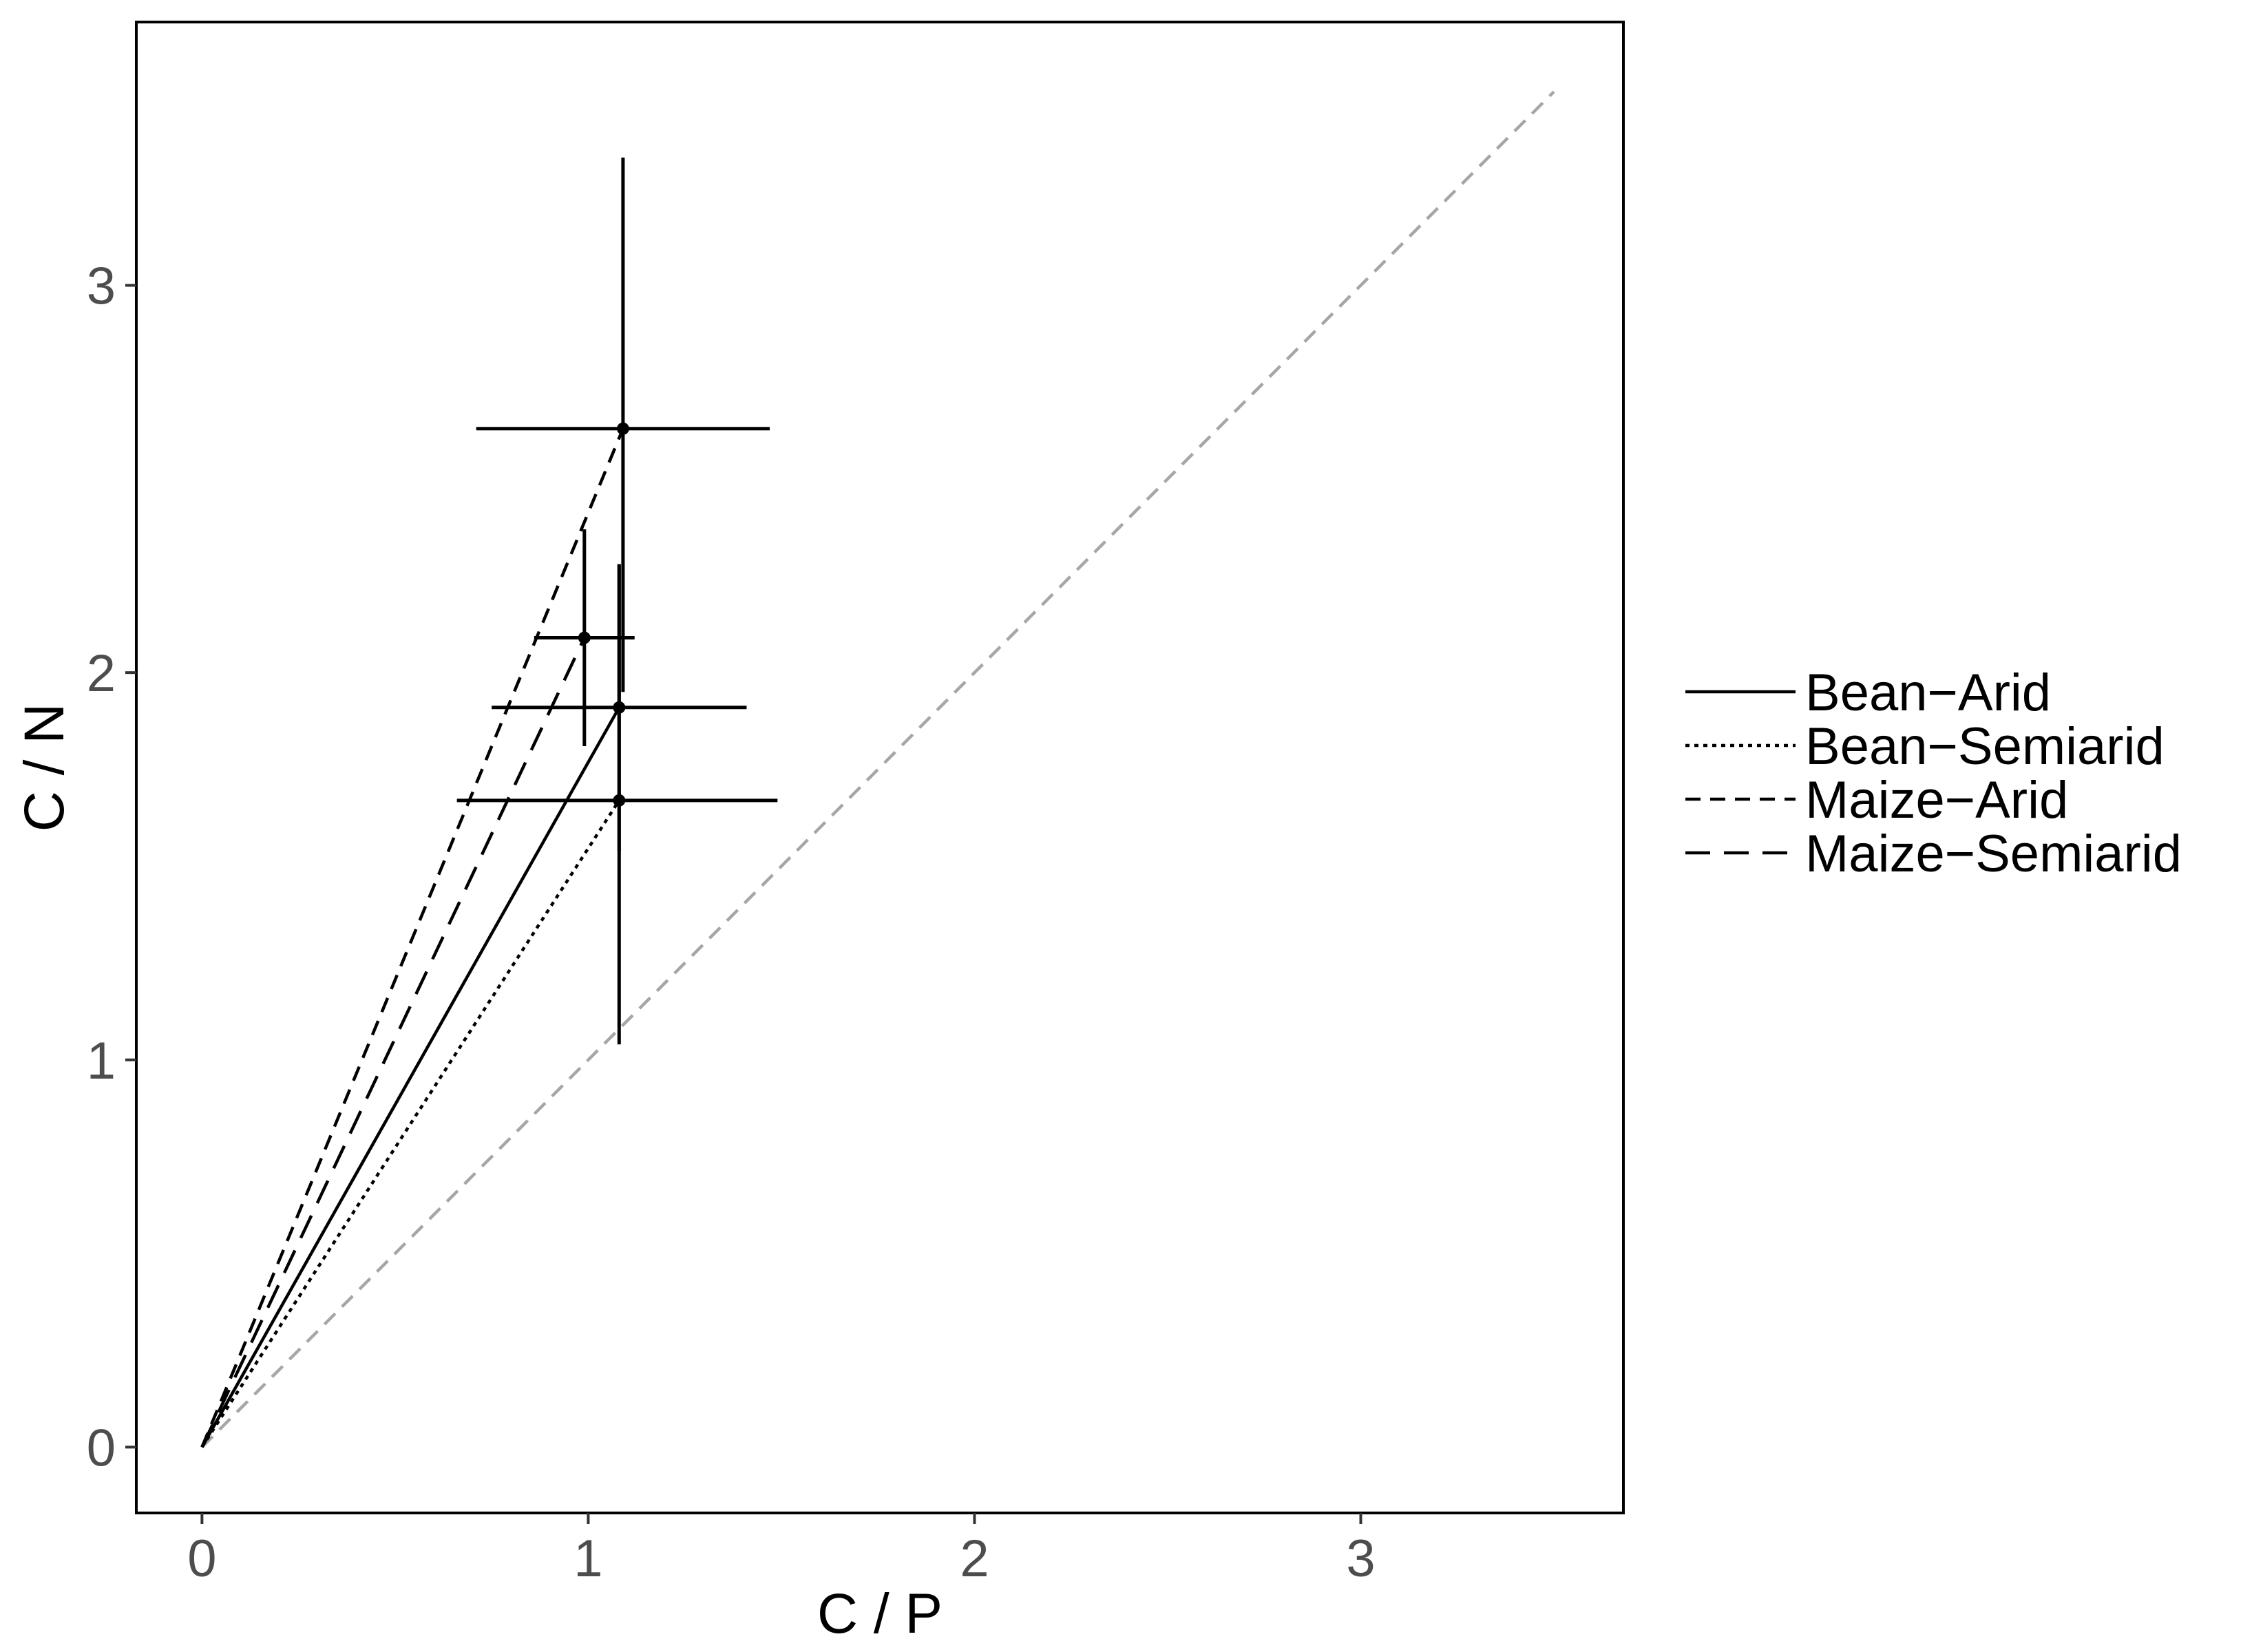  What do you see at coordinates (1936, 800) in the screenshot?
I see `legend-label-3: Maize−Arid` at bounding box center [1936, 800].